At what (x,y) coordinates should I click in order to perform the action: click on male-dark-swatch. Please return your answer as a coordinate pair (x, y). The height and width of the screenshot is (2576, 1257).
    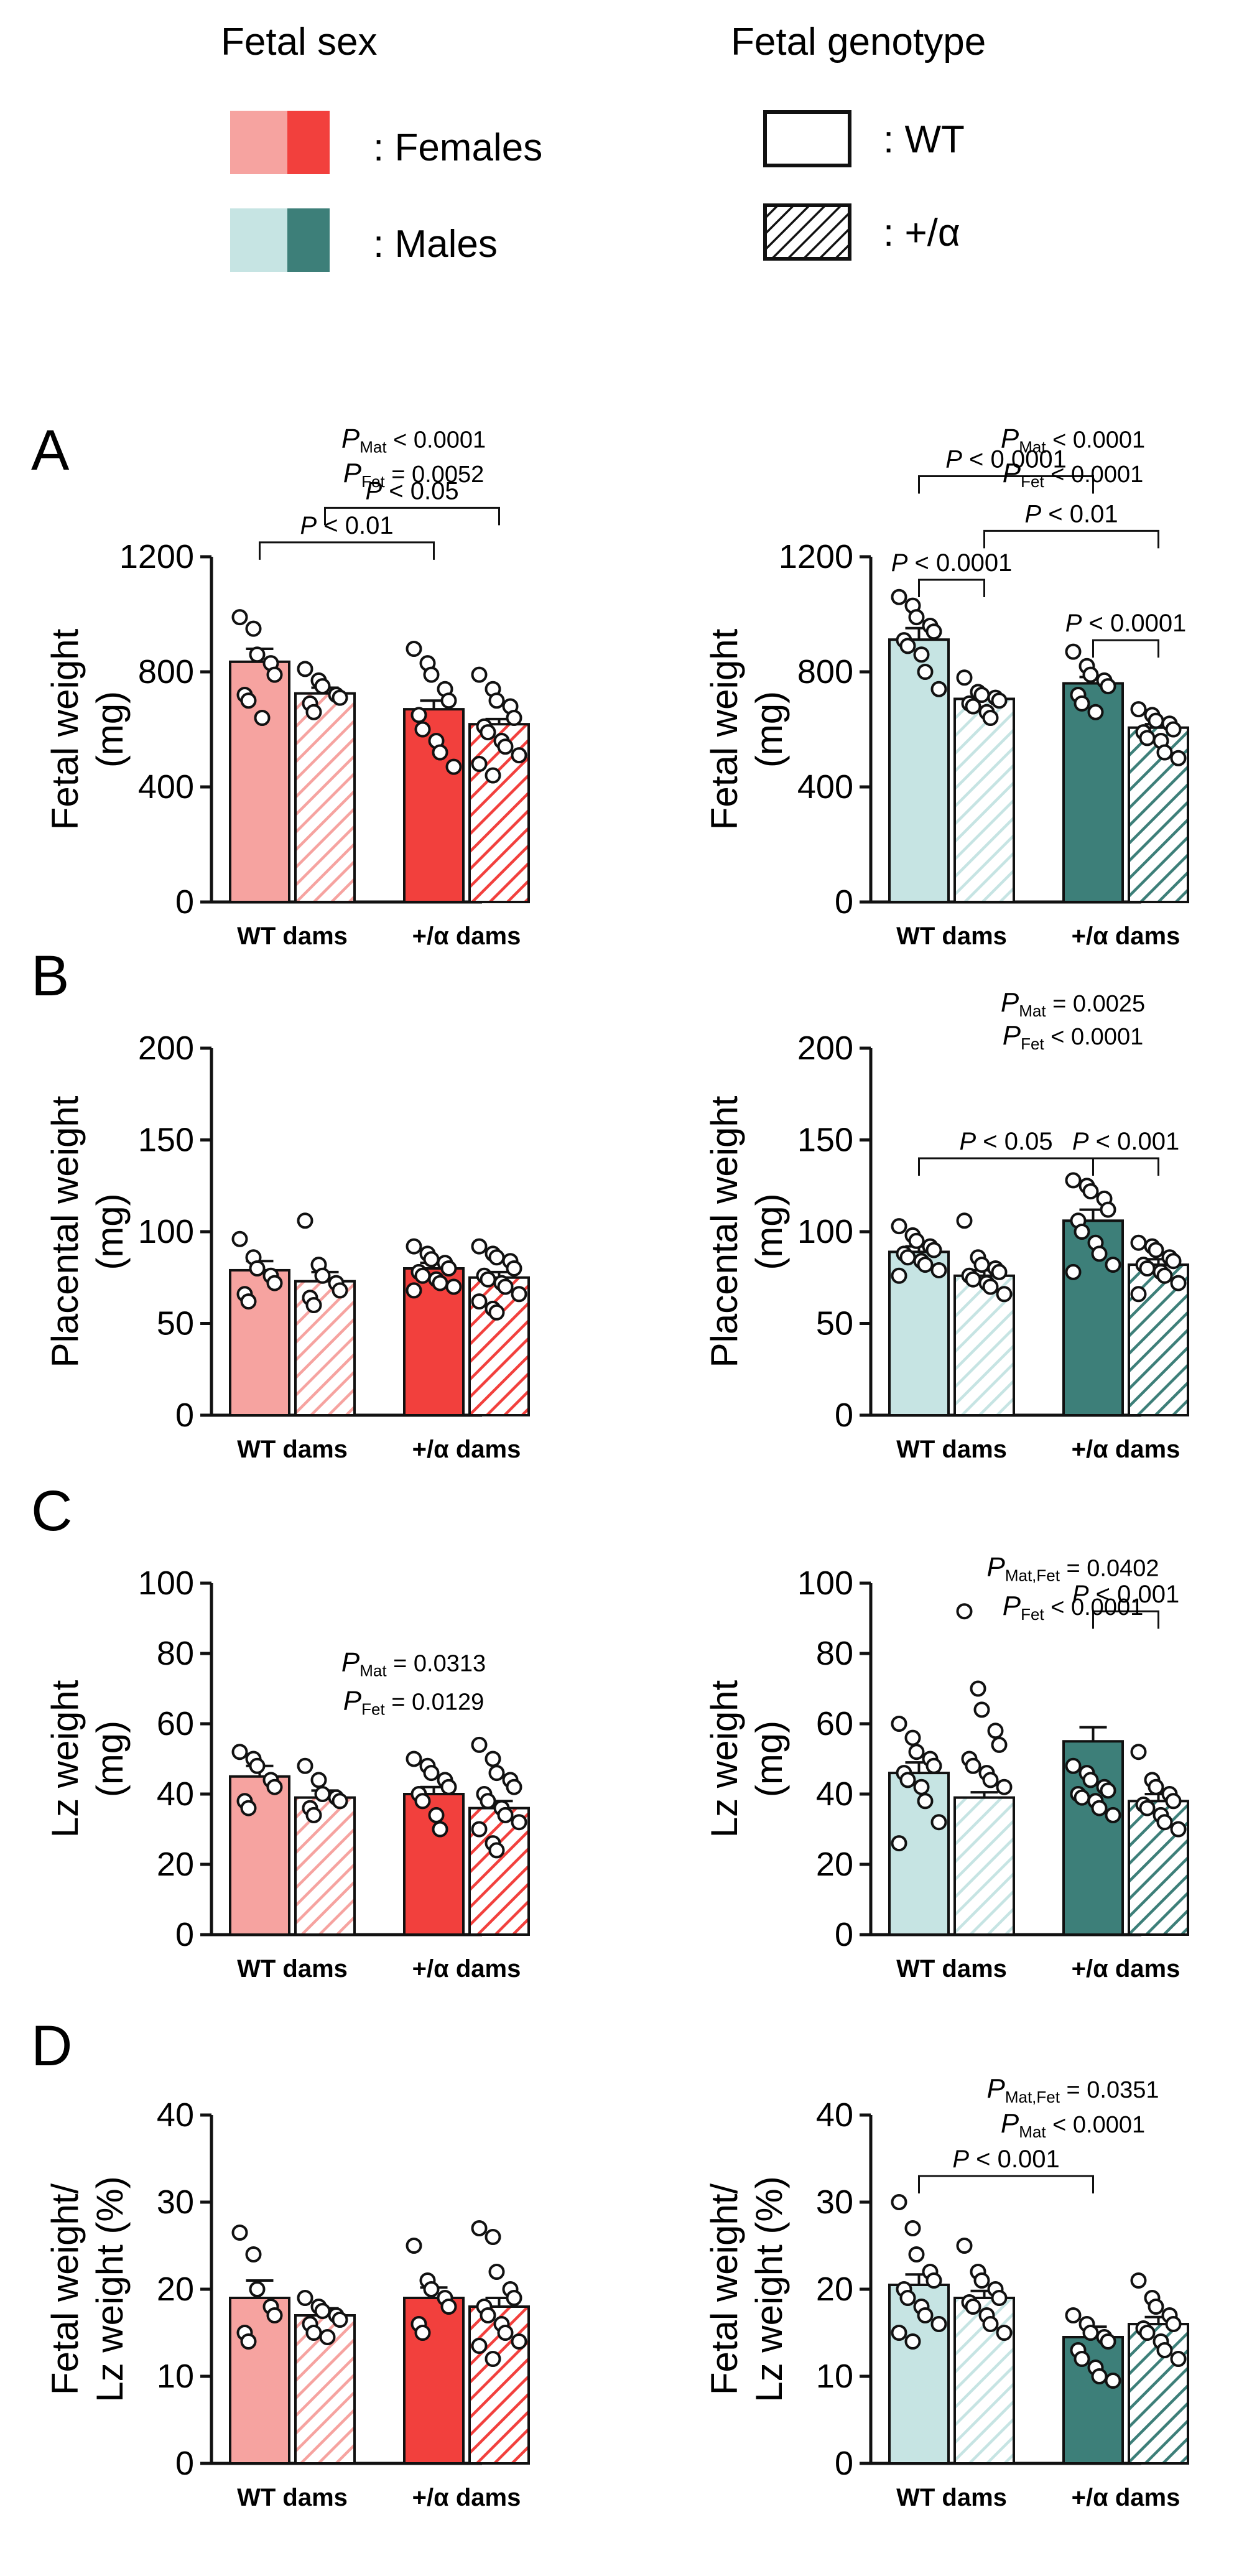
    Looking at the image, I should click on (308, 240).